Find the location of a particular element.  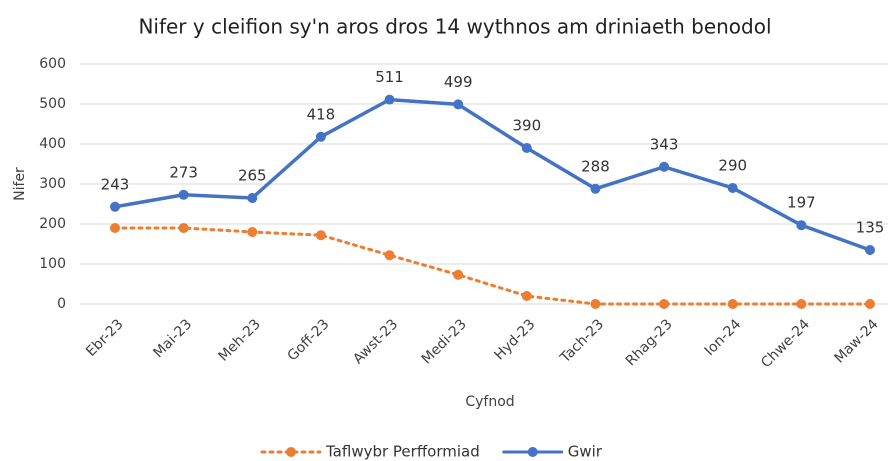

data-label: 273 is located at coordinates (183, 172).